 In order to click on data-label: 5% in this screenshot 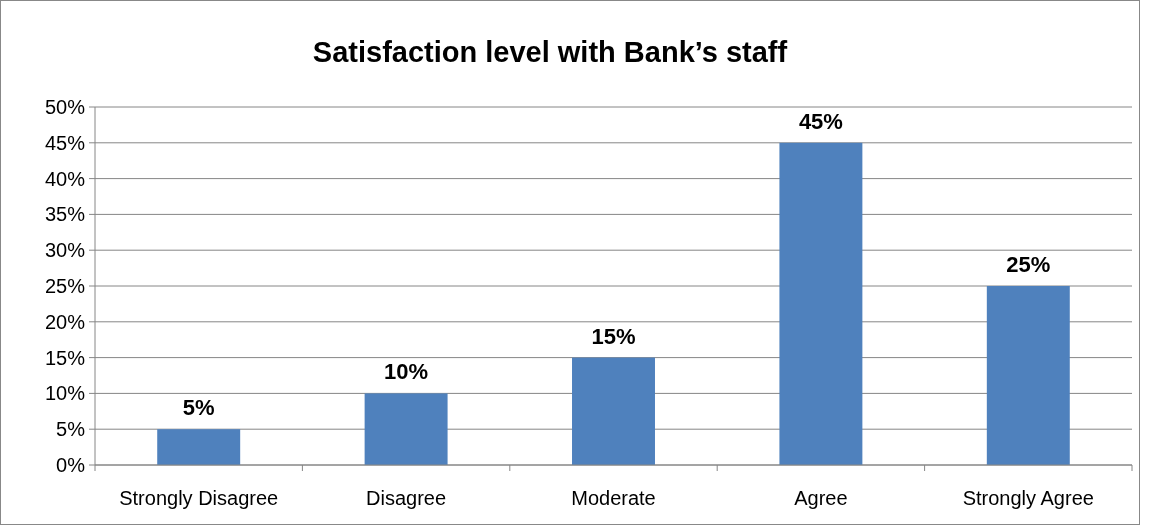, I will do `click(198, 408)`.